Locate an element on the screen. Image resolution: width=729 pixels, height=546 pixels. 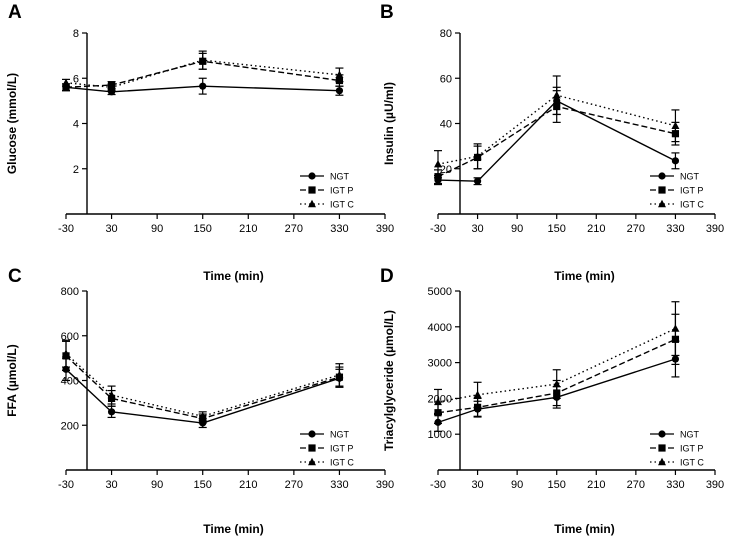
y-axis-label: Triacylglyceride (µmol/L) is located at coordinates (389, 380).